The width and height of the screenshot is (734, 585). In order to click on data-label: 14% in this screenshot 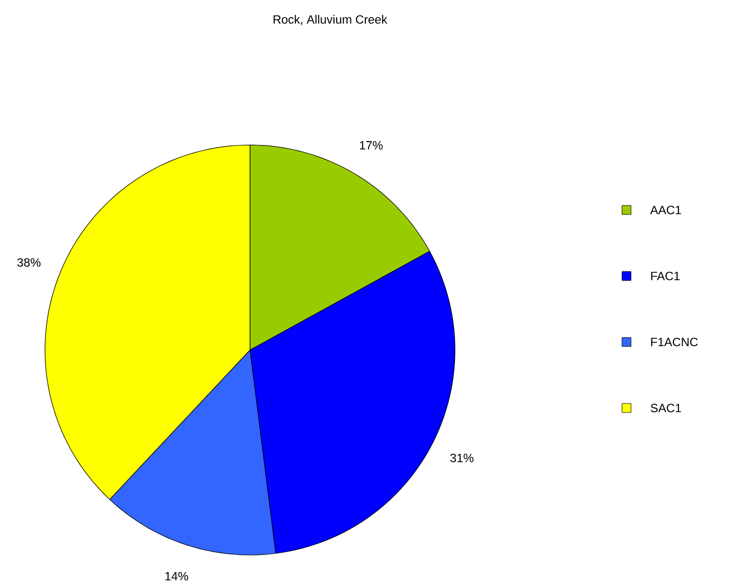, I will do `click(176, 576)`.